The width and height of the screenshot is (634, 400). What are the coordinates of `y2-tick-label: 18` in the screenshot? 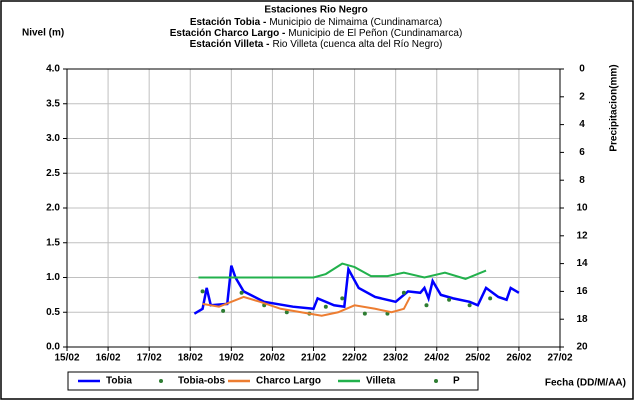 It's located at (582, 319).